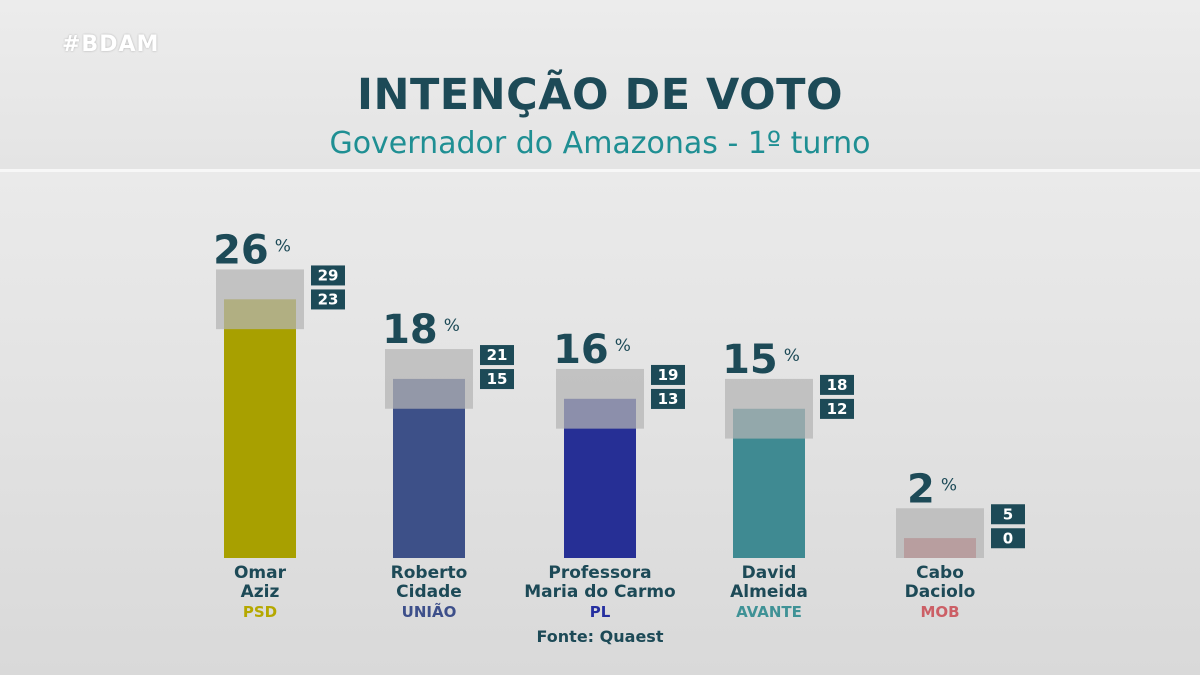  Describe the element at coordinates (599, 592) in the screenshot. I see `candidate-name-2-1: Maria do Carmo` at that location.